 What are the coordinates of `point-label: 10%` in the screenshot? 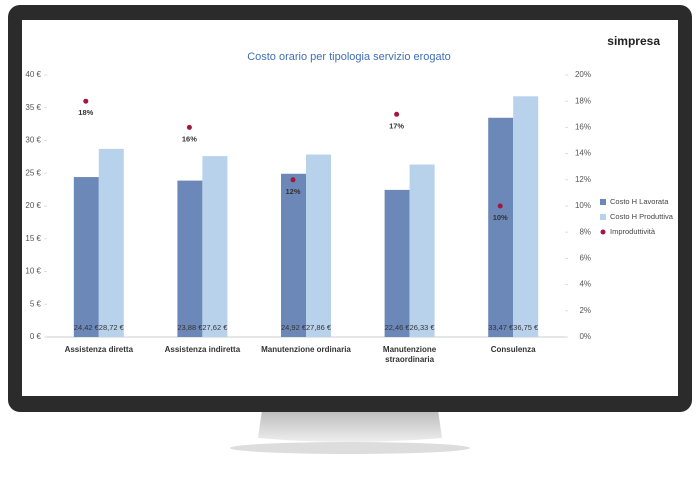 It's located at (500, 217).